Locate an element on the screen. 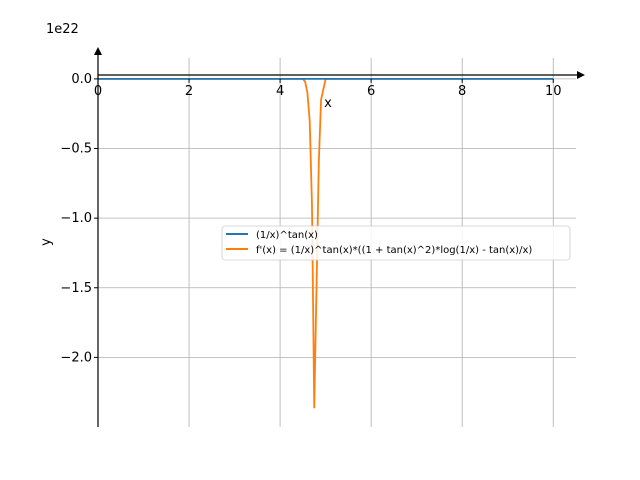 The width and height of the screenshot is (640, 480). x-tick-label: 2 is located at coordinates (189, 91).